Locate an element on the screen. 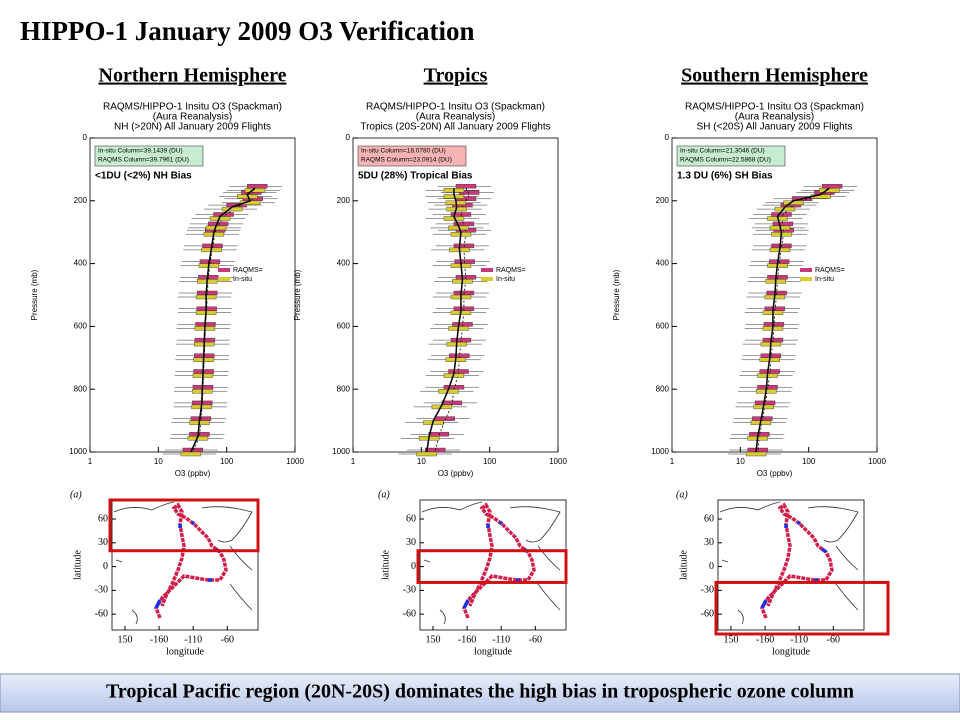  chart-title: RAQMS/HIPPO-1 Insitu O3 (Spackman) is located at coordinates (455, 107).